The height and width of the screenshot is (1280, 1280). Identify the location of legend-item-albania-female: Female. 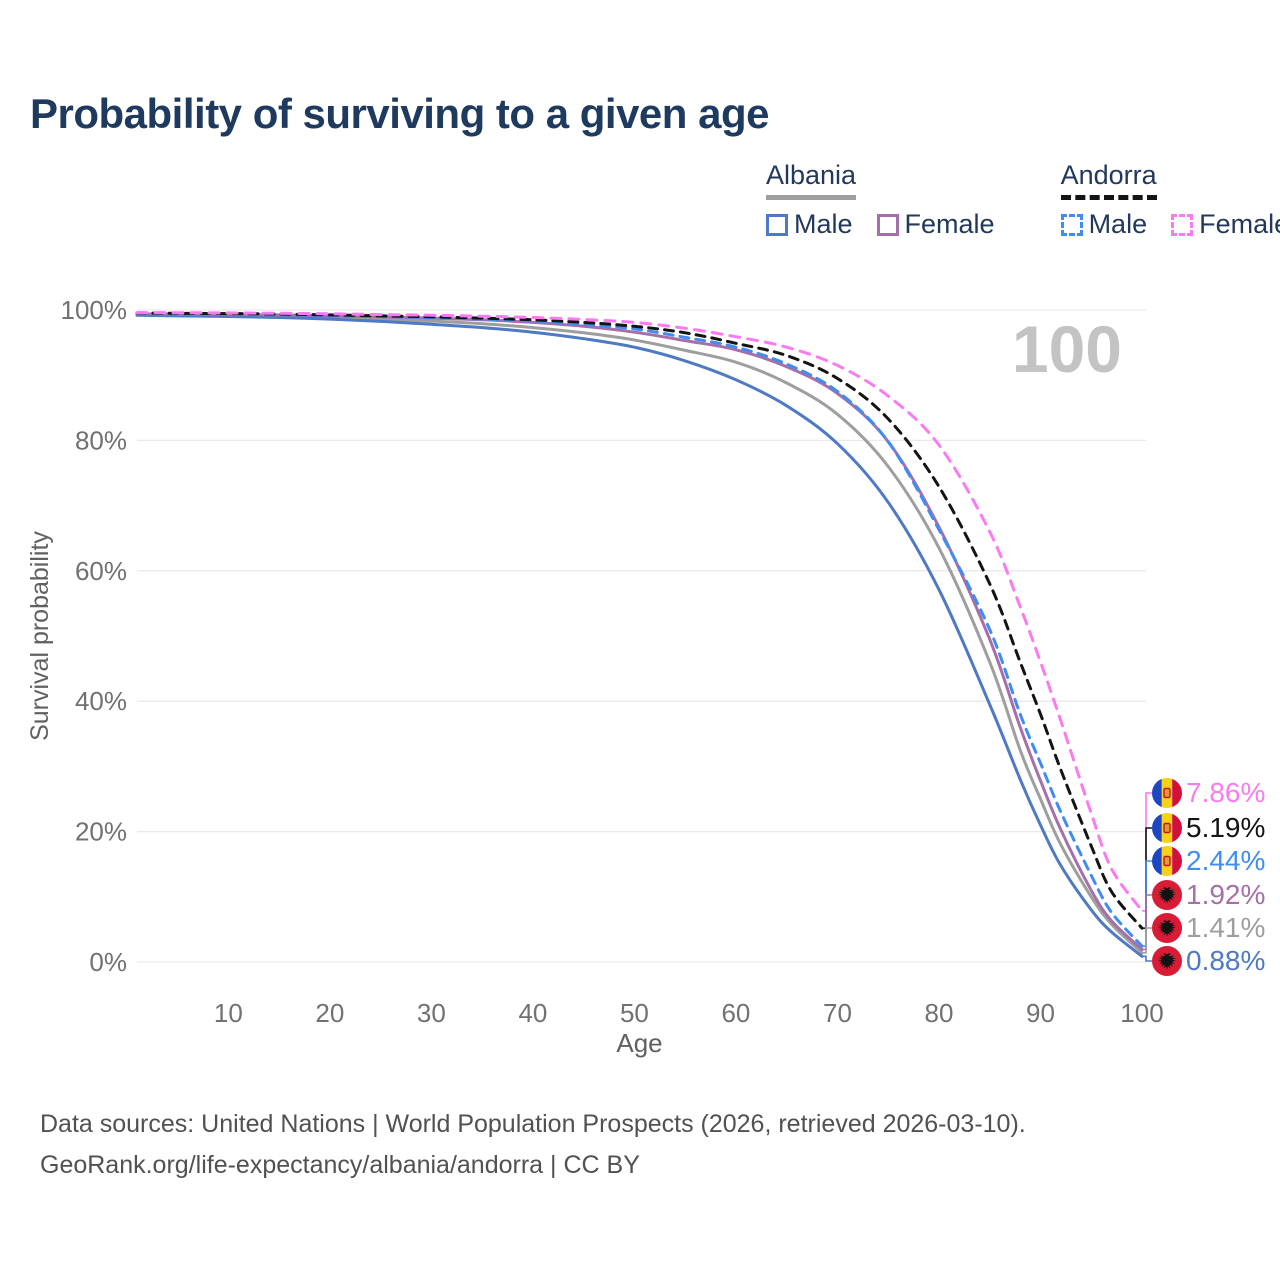
(935, 224).